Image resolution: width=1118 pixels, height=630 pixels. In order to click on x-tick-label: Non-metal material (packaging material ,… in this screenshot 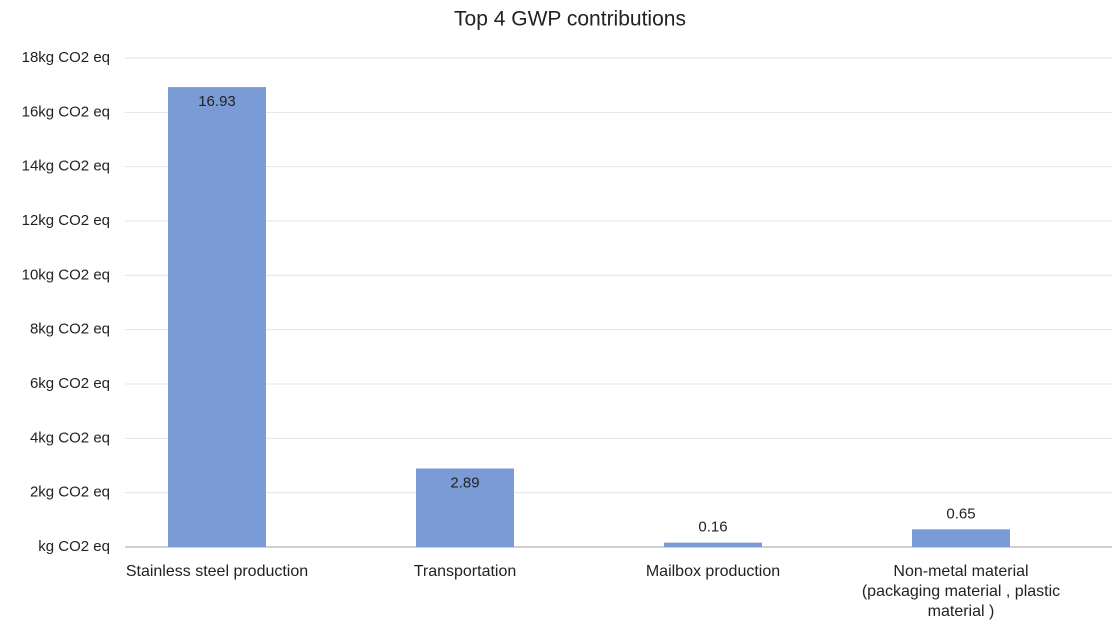, I will do `click(961, 591)`.